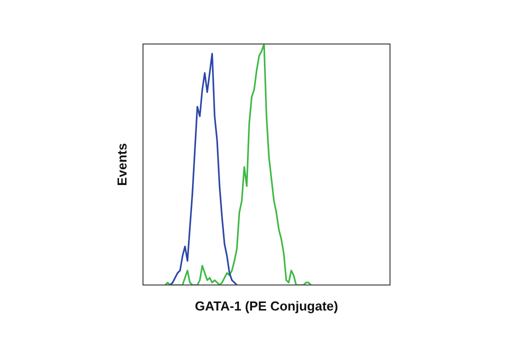 This screenshot has width=520, height=350. What do you see at coordinates (122, 164) in the screenshot?
I see `y-axis-title: Events` at bounding box center [122, 164].